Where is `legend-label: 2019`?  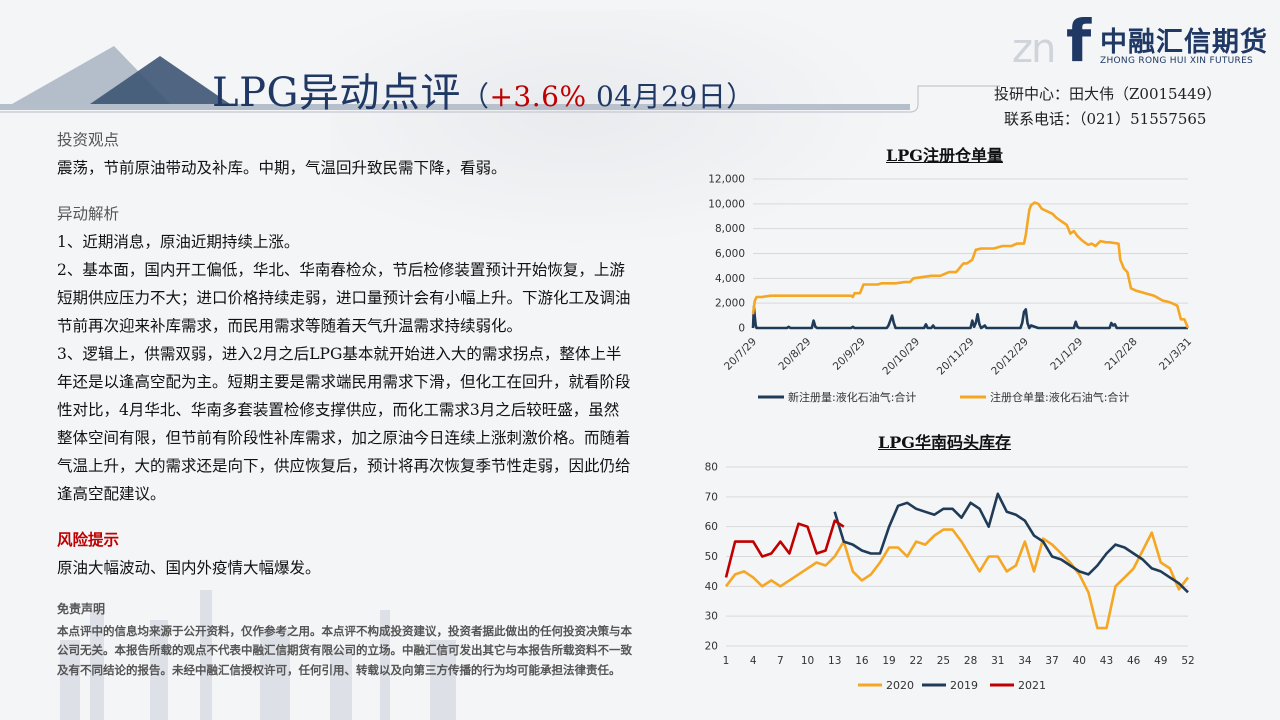
legend-label: 2019 is located at coordinates (964, 685).